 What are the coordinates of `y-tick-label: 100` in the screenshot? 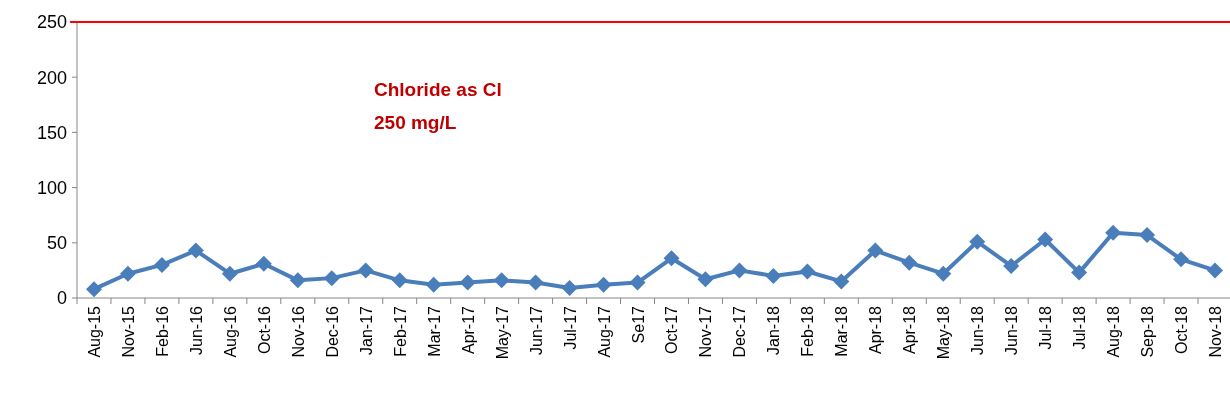 It's located at (51, 187).